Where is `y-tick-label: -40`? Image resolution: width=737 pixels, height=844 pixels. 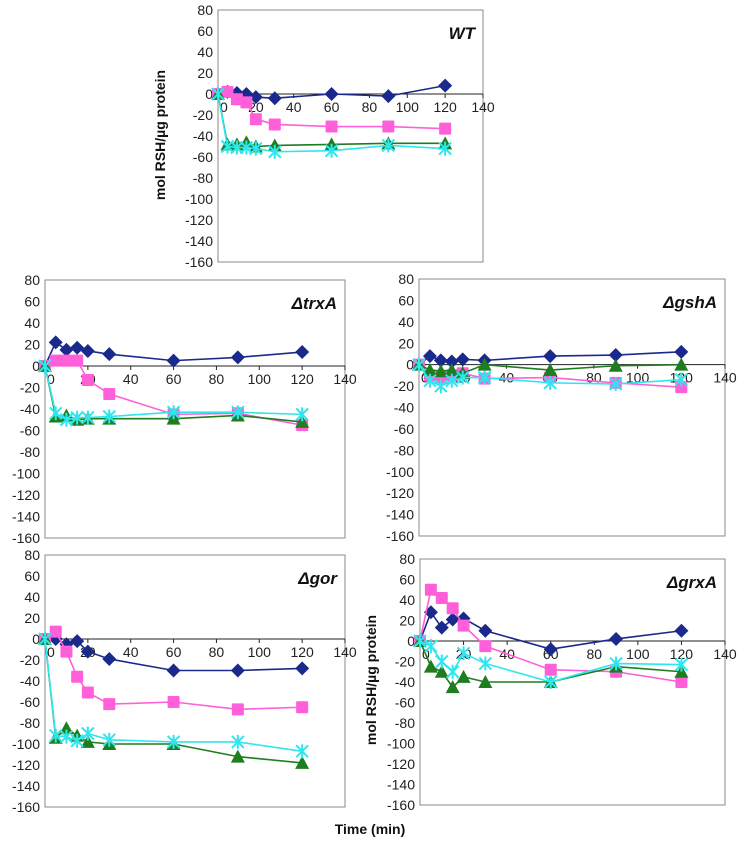
y-tick-label: -40 is located at coordinates (203, 136).